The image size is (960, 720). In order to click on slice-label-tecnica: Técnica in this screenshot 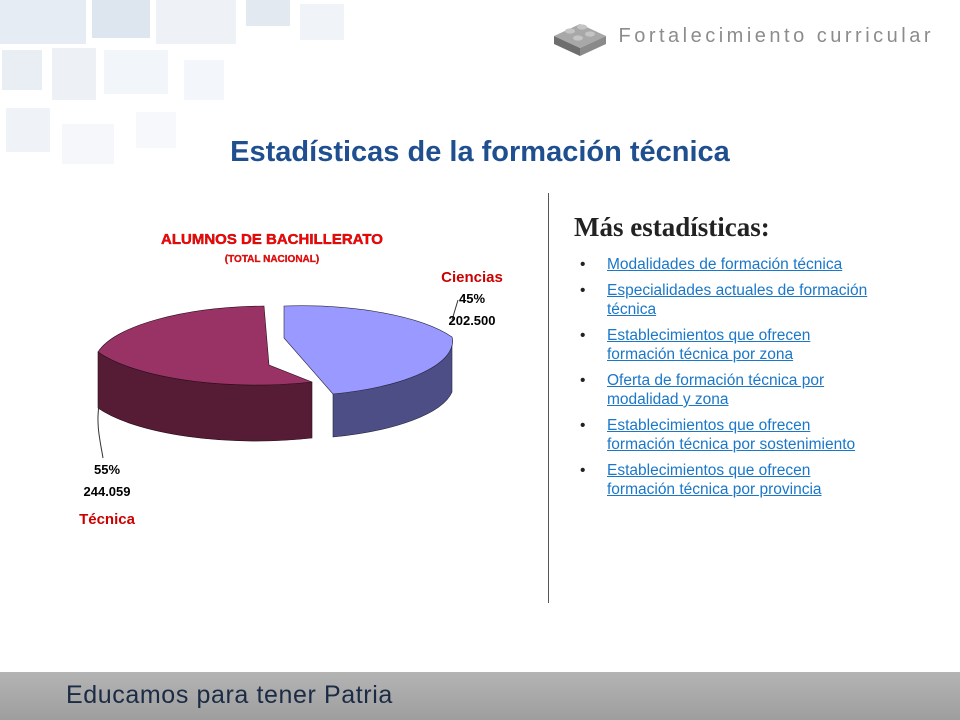, I will do `click(107, 519)`.